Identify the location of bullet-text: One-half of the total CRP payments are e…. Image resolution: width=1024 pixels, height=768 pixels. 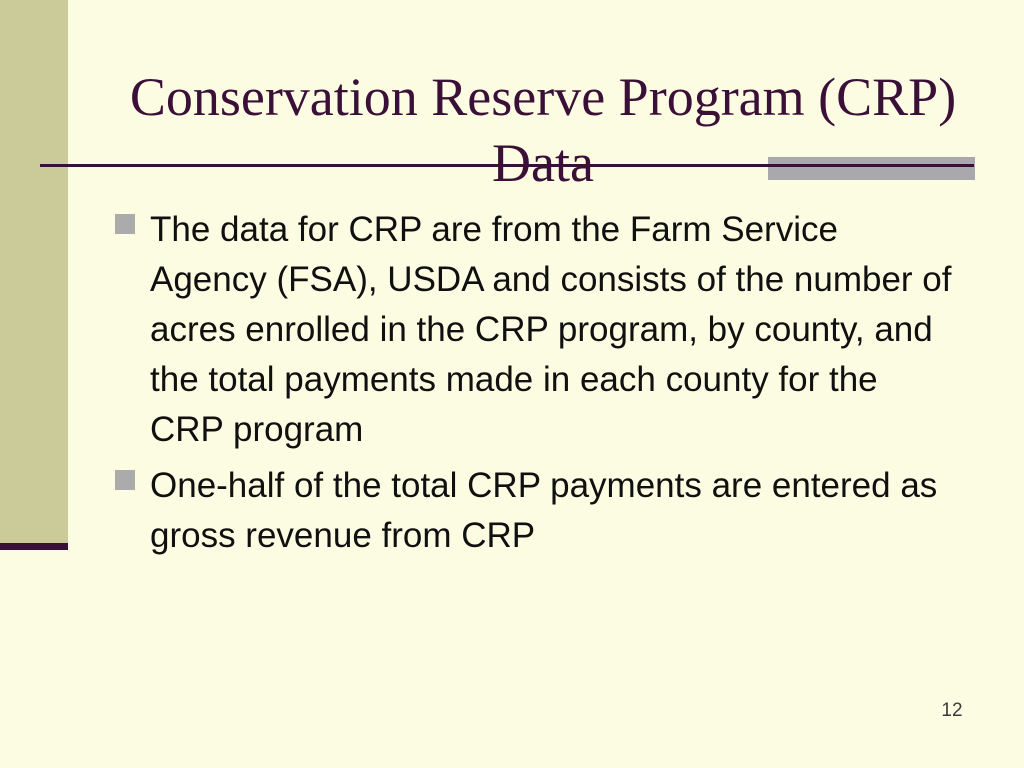
(544, 510).